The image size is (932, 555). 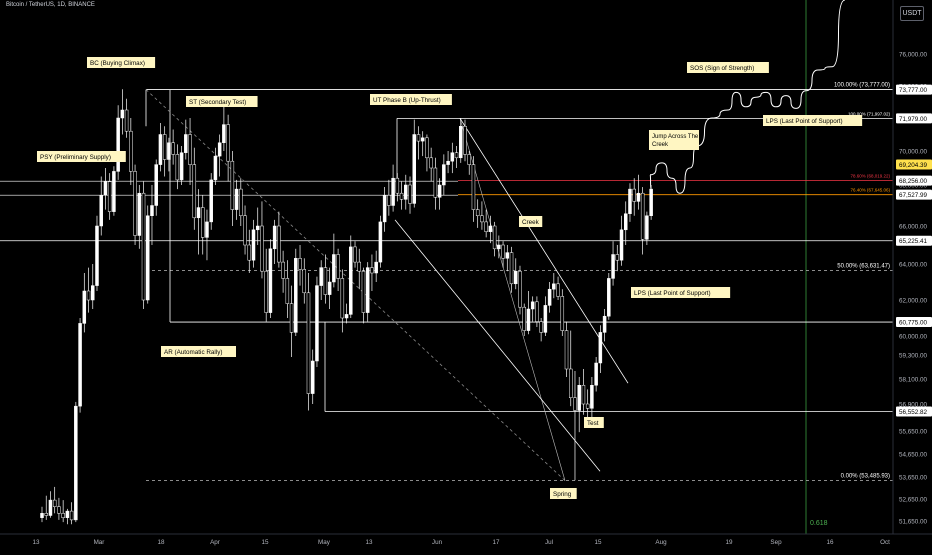 I want to click on annotation-bc: BC (Buying Climax), so click(x=121, y=62).